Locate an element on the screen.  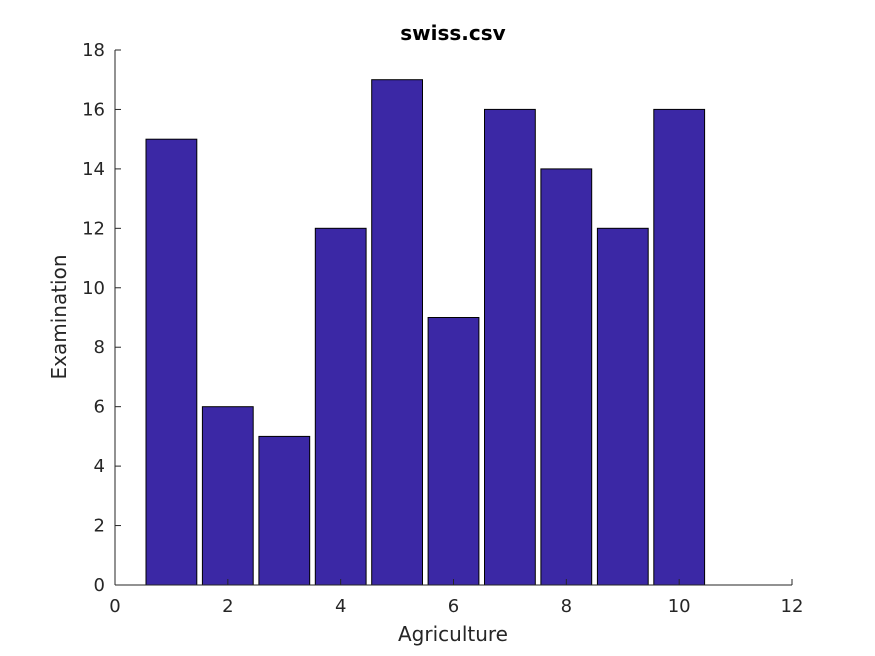
y-axis-label: Examination is located at coordinates (59, 316).